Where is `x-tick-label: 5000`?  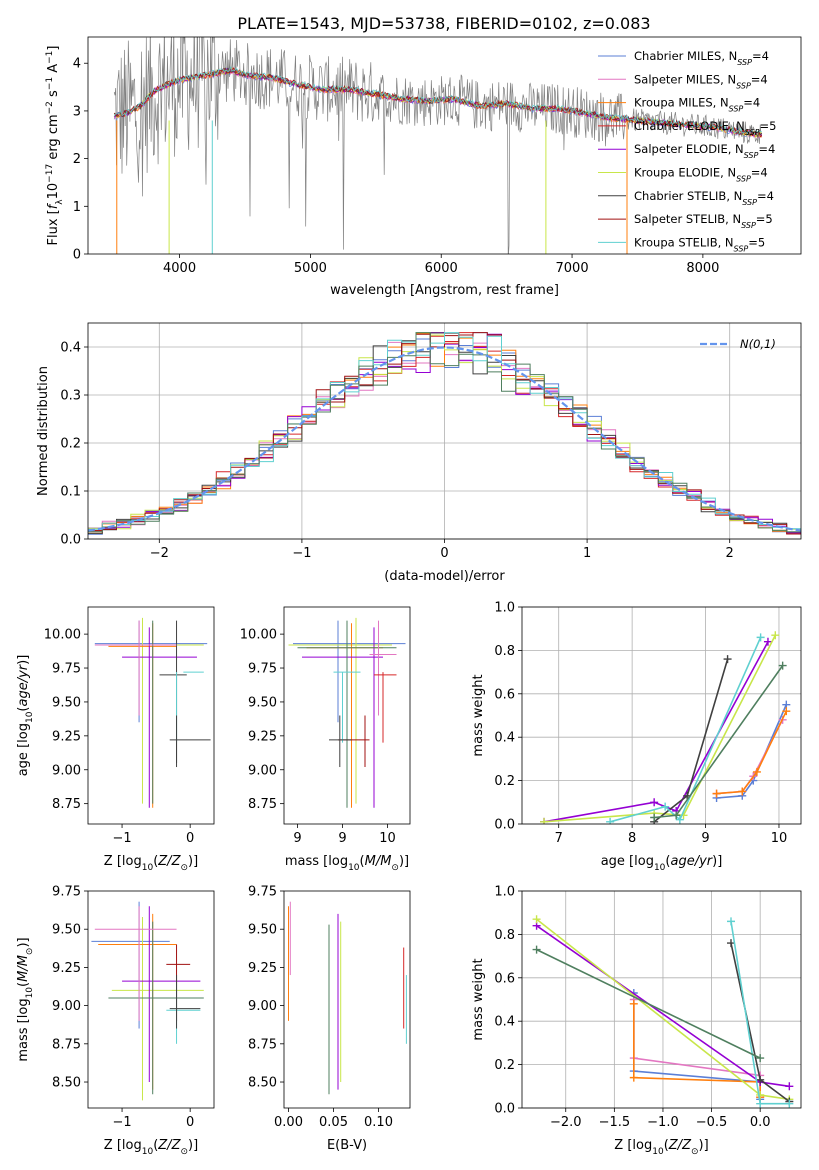 x-tick-label: 5000 is located at coordinates (310, 268).